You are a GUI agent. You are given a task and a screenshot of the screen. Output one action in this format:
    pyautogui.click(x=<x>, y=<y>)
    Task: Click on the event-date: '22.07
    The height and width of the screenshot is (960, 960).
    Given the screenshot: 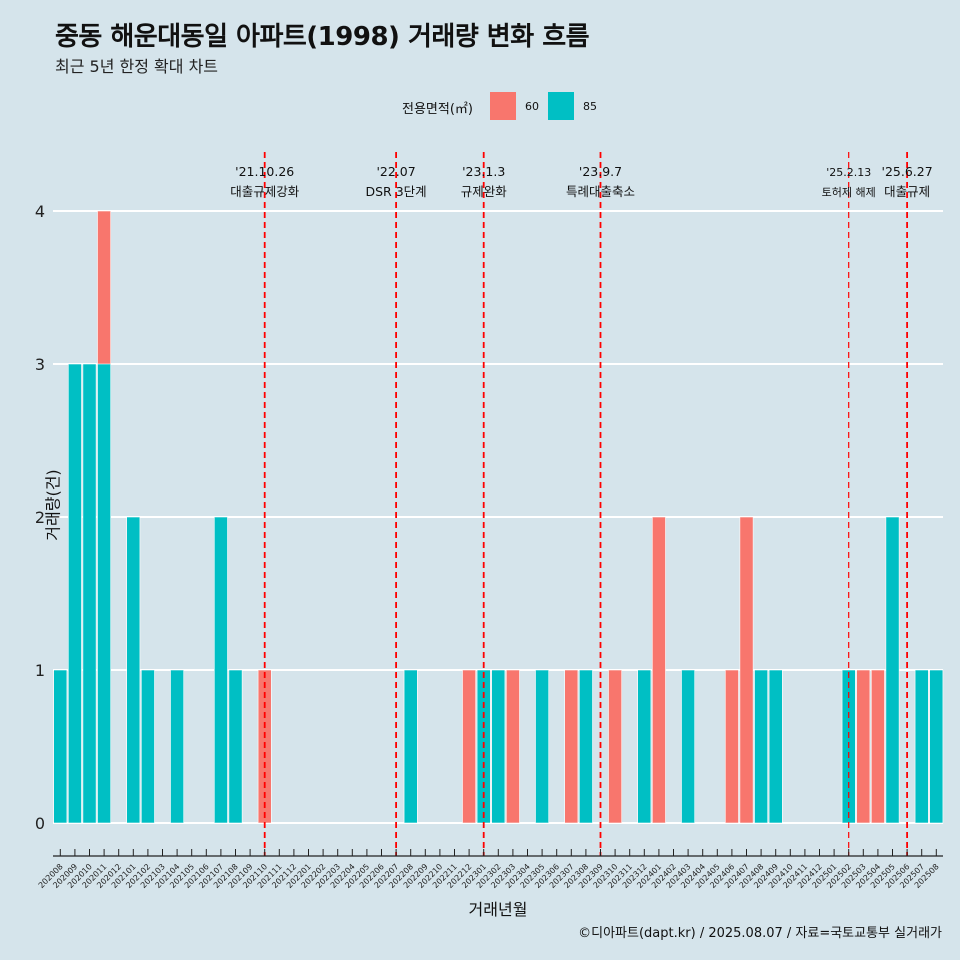 What is the action you would take?
    pyautogui.click(x=395, y=171)
    